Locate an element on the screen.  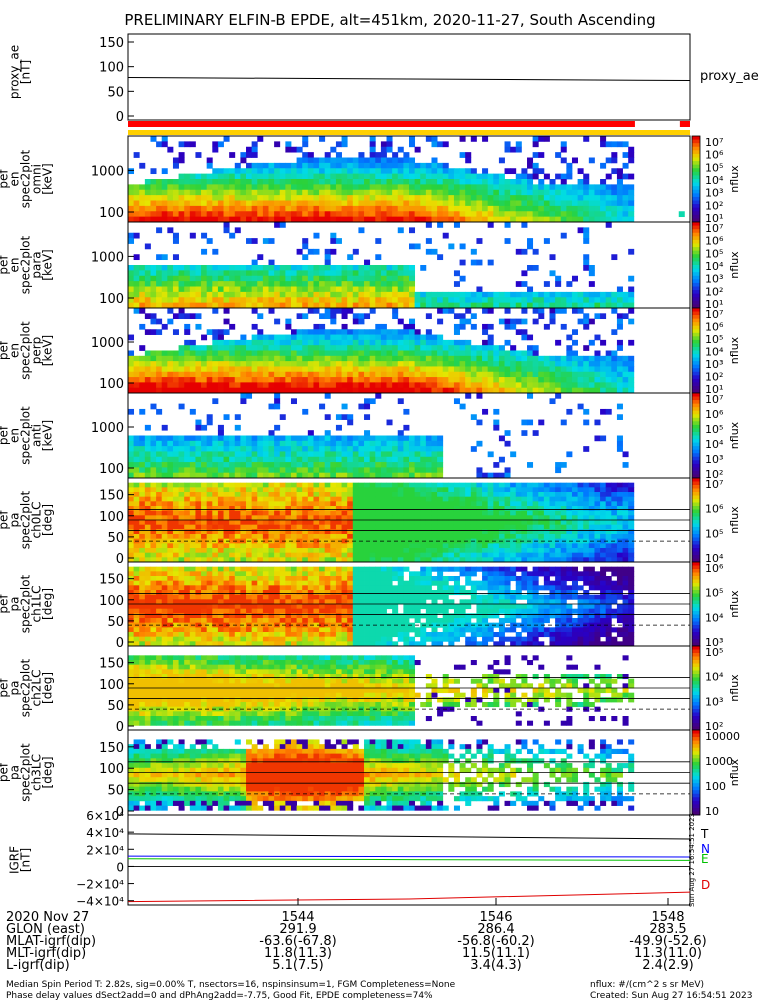
spec2plot_perp-ylabel: elbpefenspec2plotperp[keV] is located at coordinates (27, 350).